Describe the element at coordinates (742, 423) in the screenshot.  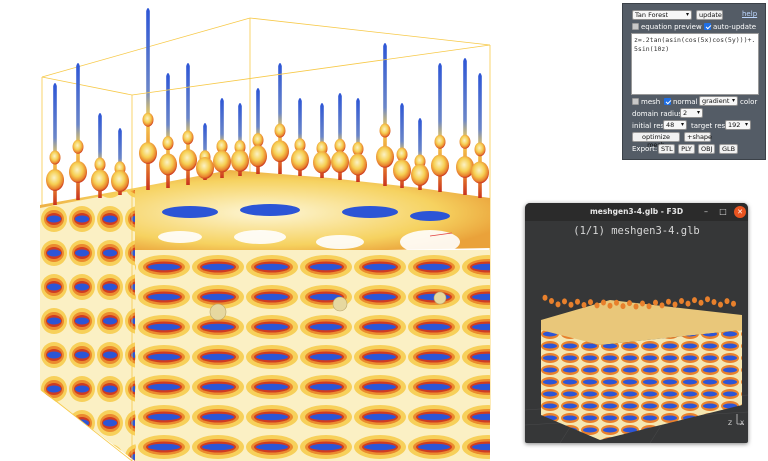
I see `axis-x-label: X` at that location.